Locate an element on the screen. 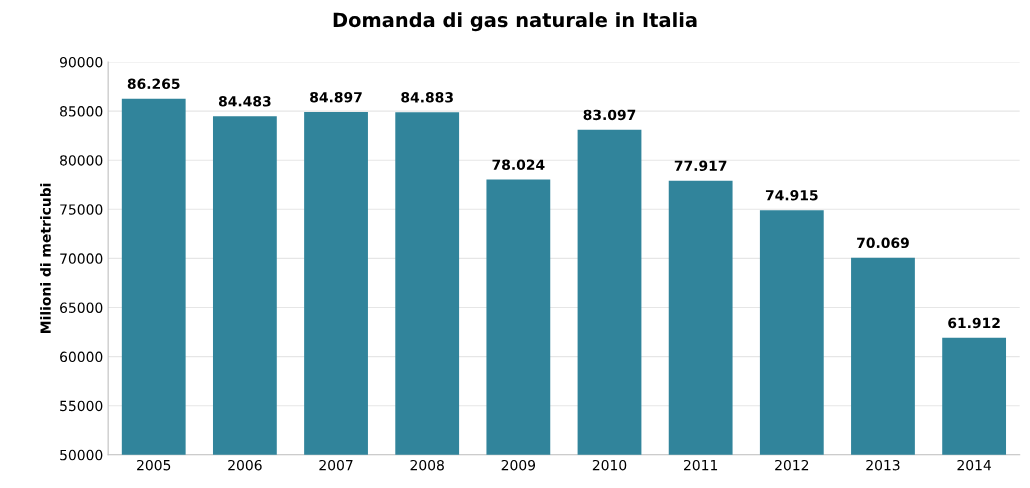 The height and width of the screenshot is (488, 1030). y-tick-label: 50000 is located at coordinates (81, 455).